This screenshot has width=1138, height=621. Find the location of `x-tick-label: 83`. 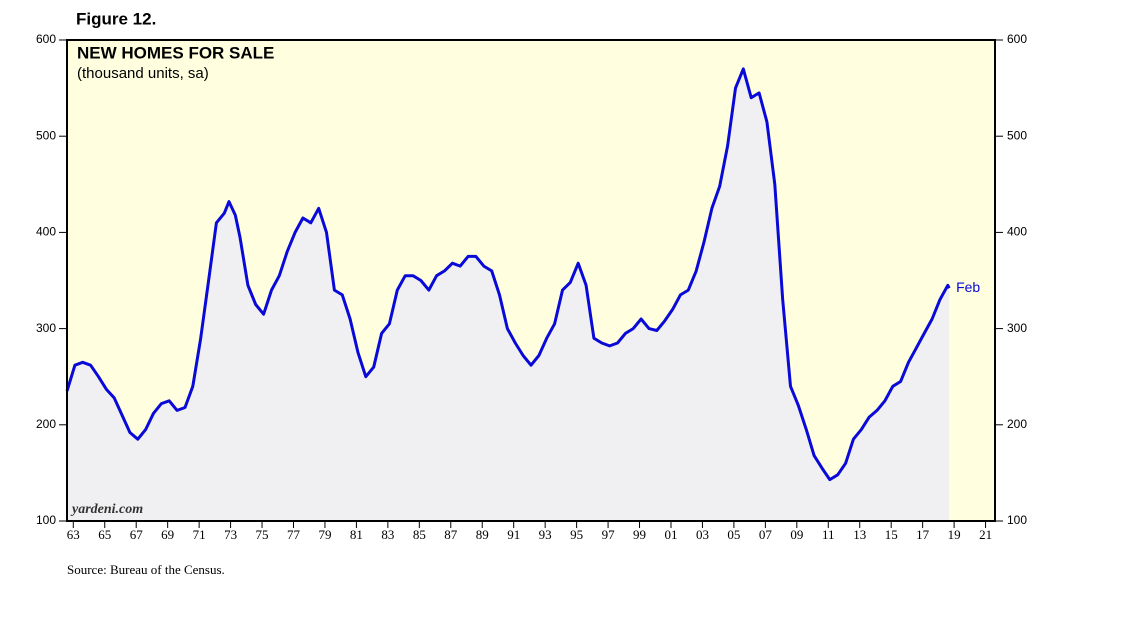

x-tick-label: 83 is located at coordinates (387, 534).